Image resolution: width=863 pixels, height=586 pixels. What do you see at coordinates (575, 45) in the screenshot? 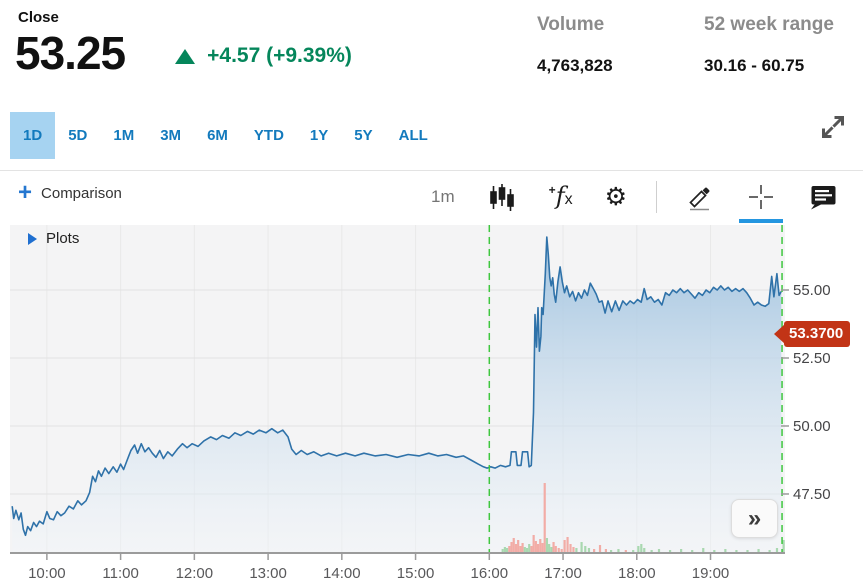
I see `volume-stat: Volume 4,763,828` at bounding box center [575, 45].